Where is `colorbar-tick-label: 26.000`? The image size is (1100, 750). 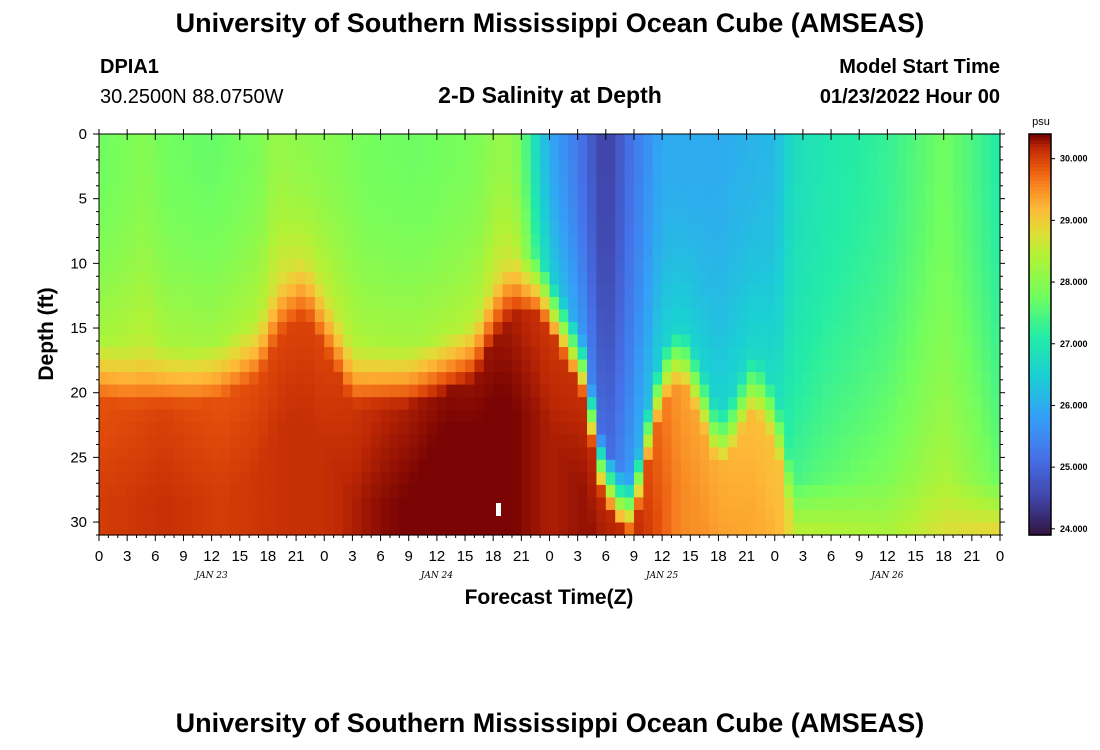
colorbar-tick-label: 26.000 is located at coordinates (1074, 405).